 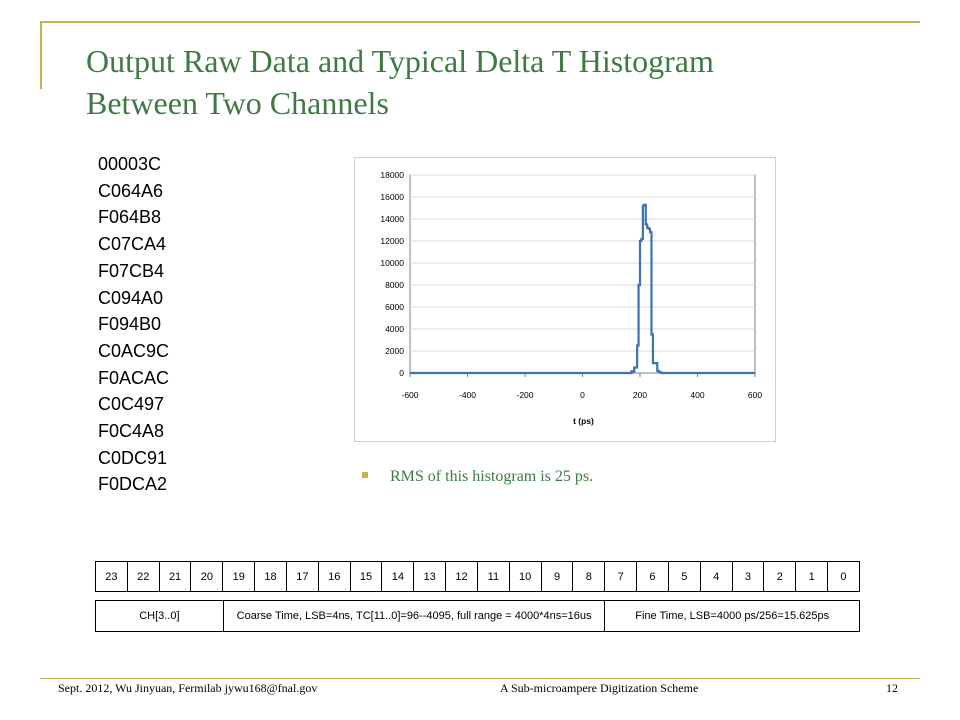 I want to click on bit-cell: 18, so click(x=271, y=576).